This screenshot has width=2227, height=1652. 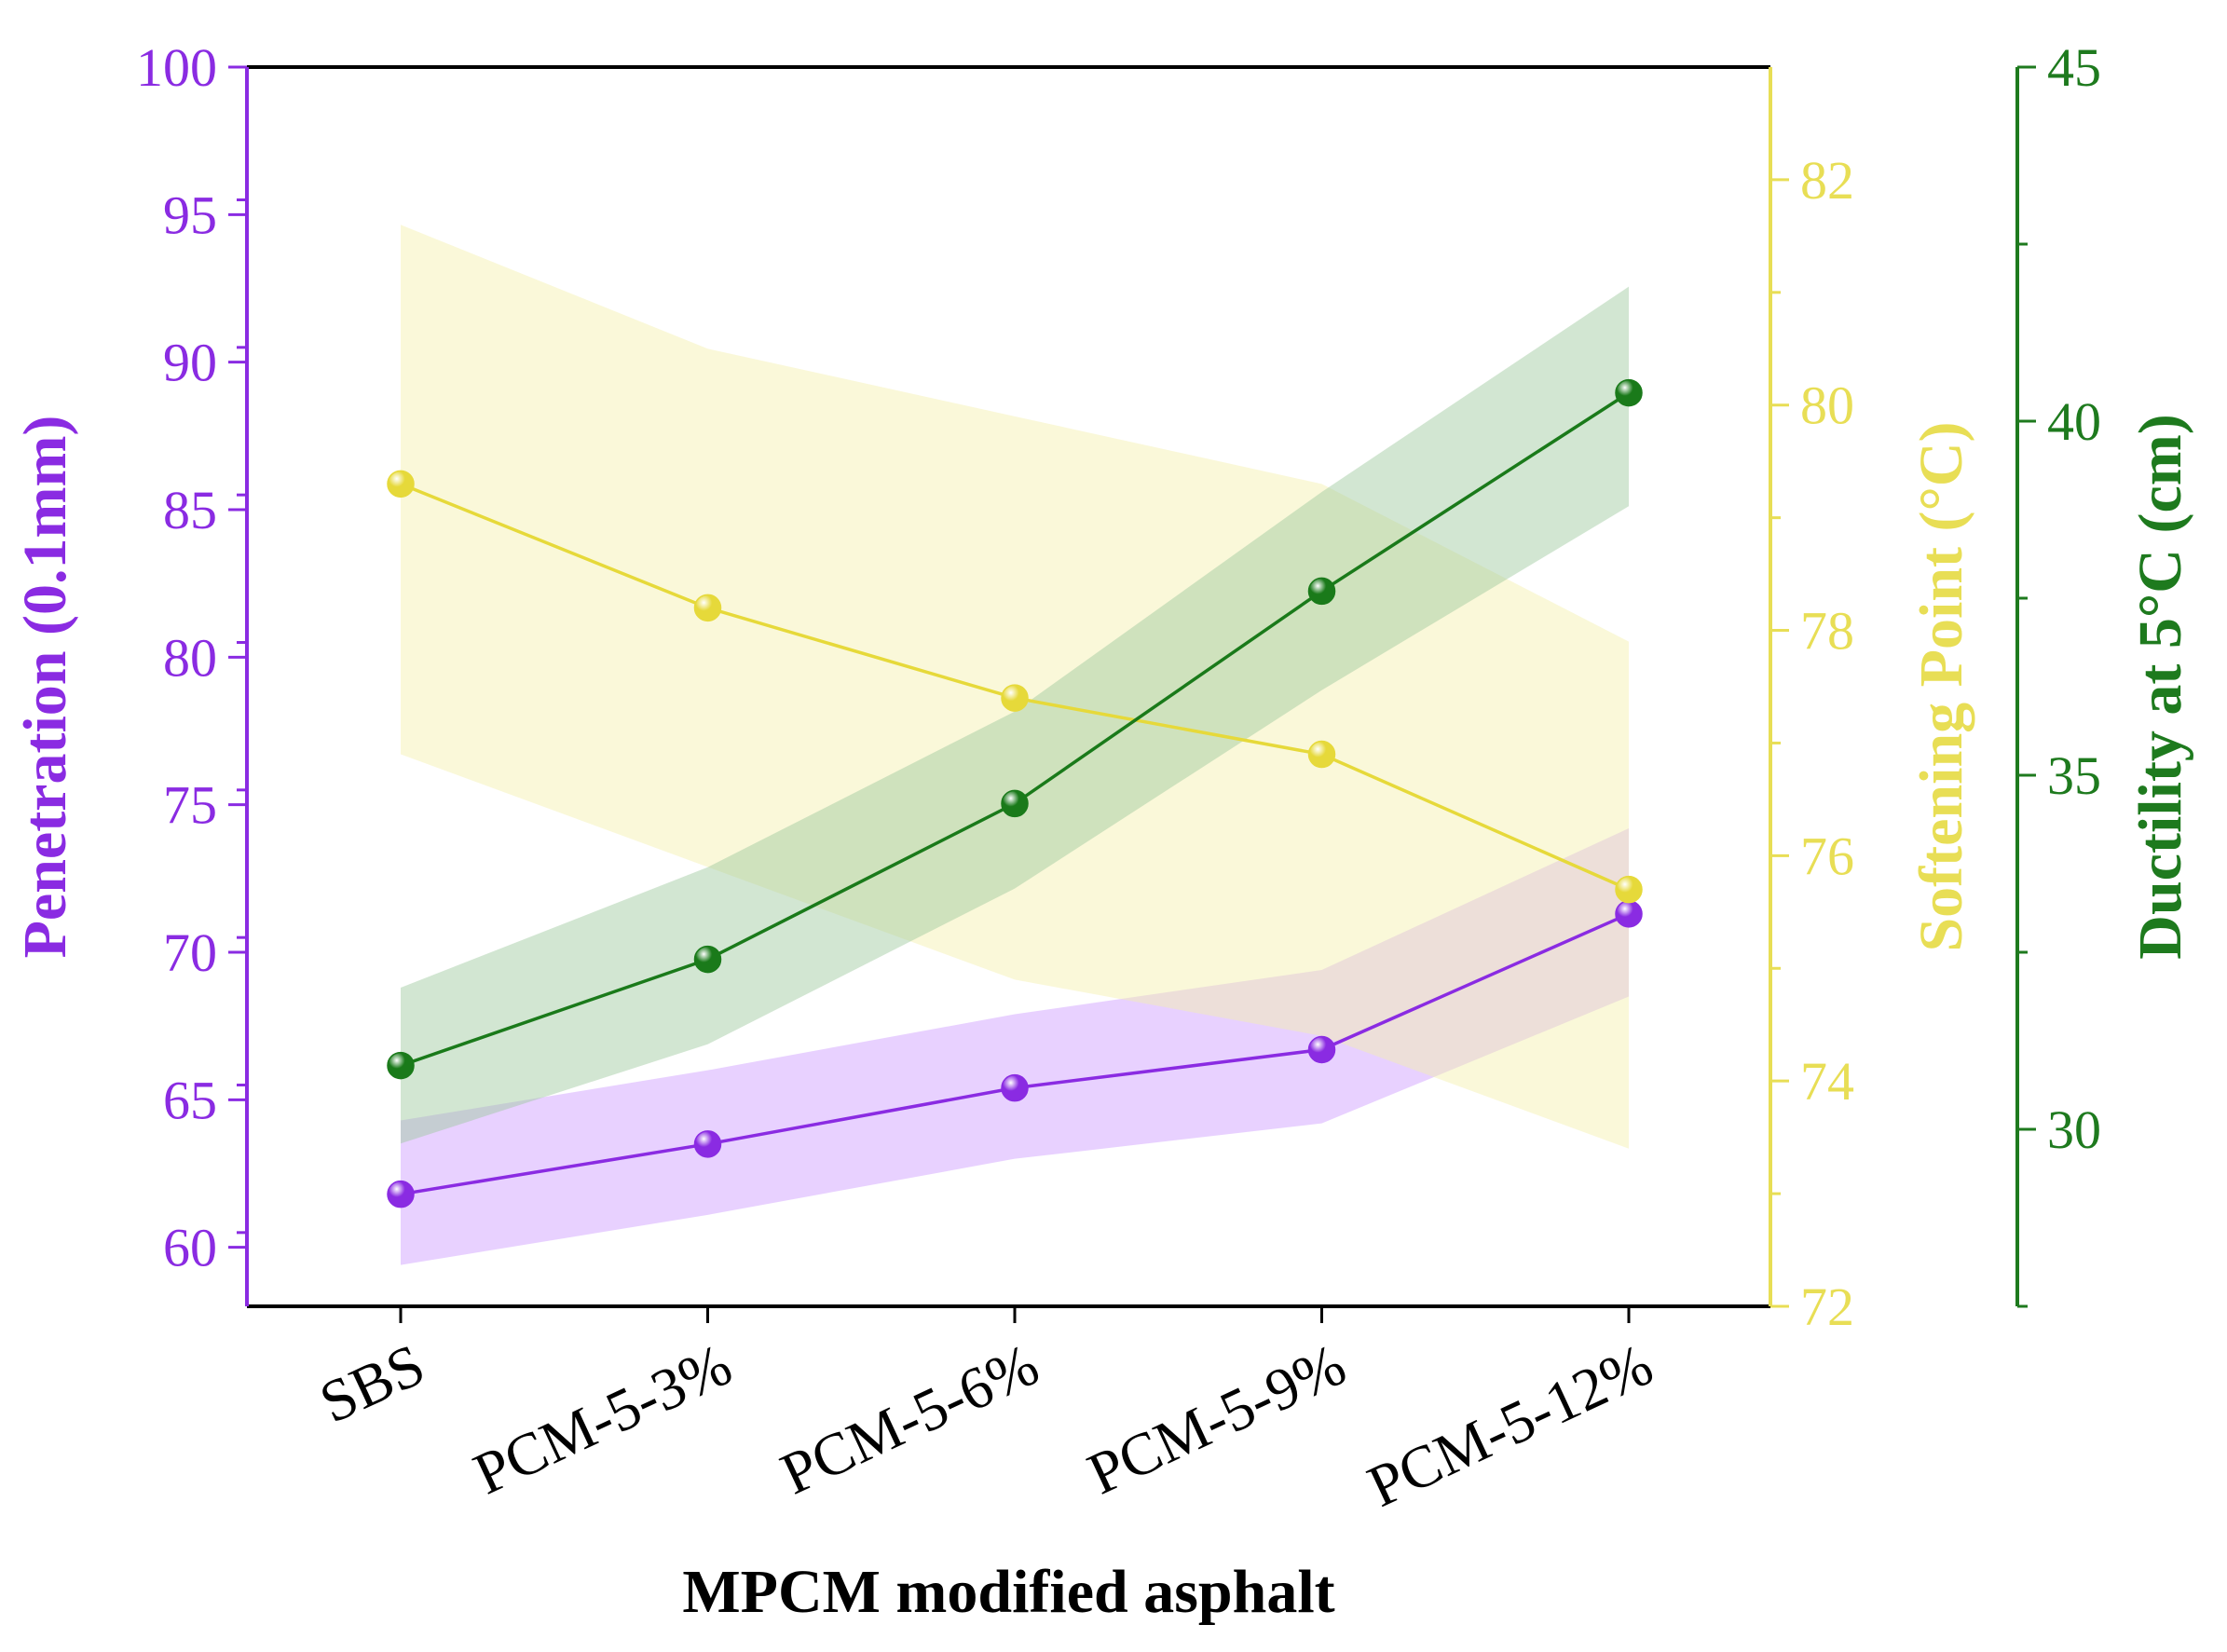 What do you see at coordinates (1827, 1081) in the screenshot?
I see `softening-tick-label: 74` at bounding box center [1827, 1081].